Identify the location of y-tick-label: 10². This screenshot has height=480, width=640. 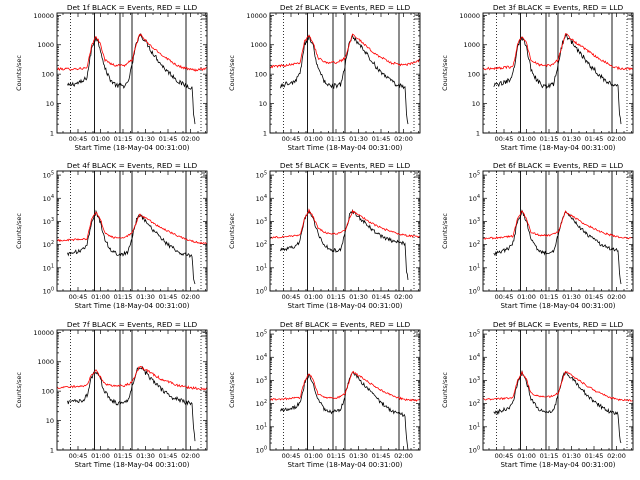
(261, 403).